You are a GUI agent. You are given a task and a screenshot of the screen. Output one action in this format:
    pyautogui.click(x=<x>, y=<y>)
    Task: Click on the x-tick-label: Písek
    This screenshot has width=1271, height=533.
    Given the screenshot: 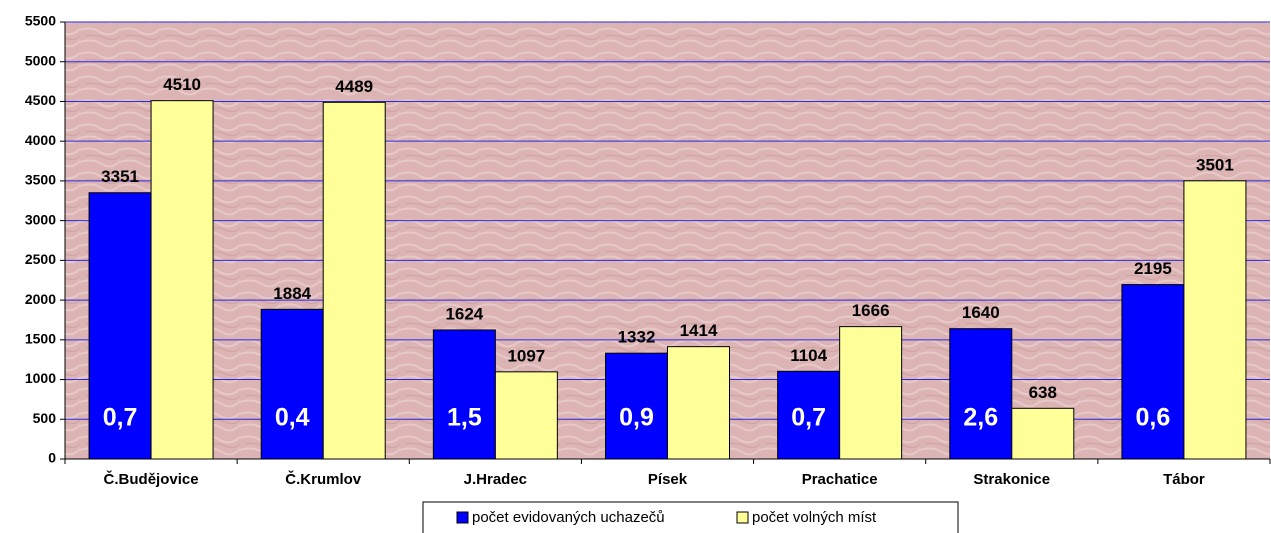 What is the action you would take?
    pyautogui.click(x=668, y=479)
    